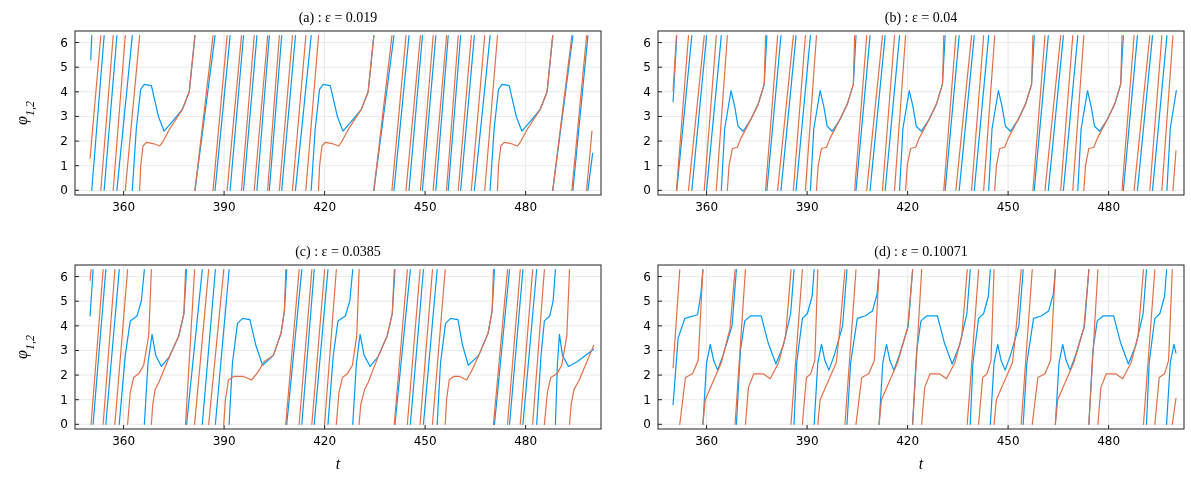  What do you see at coordinates (921, 252) in the screenshot?
I see `chart-title: (d) : ε = 0.10071` at bounding box center [921, 252].